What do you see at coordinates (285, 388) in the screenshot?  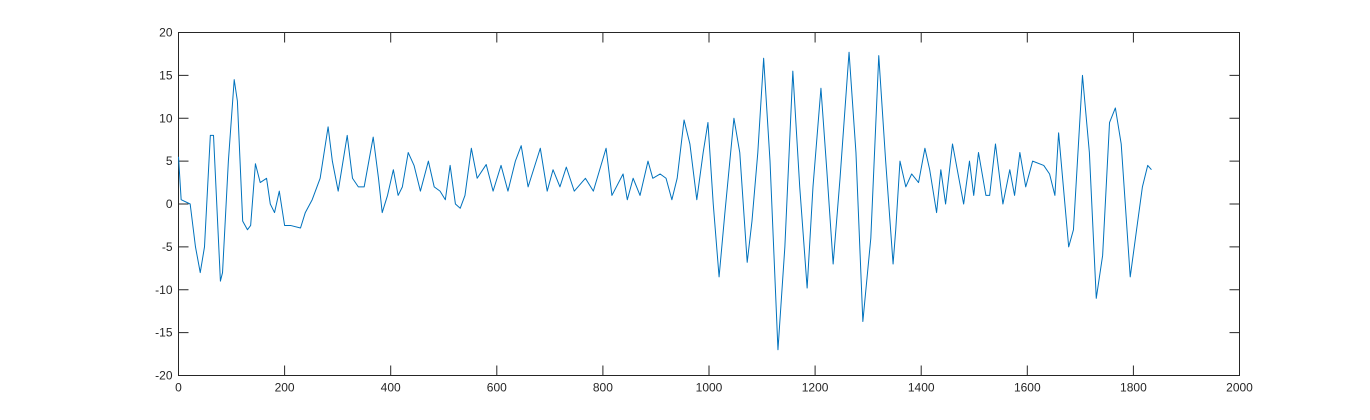 I see `x-tick-label: 200` at bounding box center [285, 388].